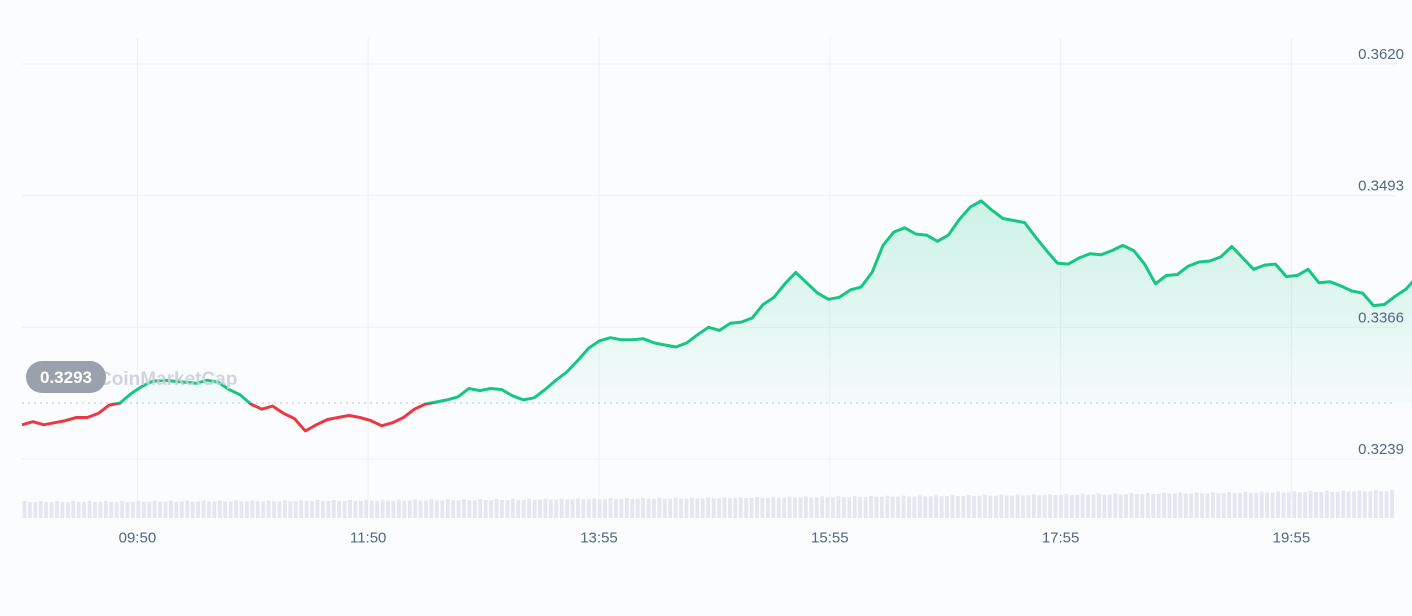  Describe the element at coordinates (167, 379) in the screenshot. I see `watermark-logo-text: CoinMarketCap` at that location.